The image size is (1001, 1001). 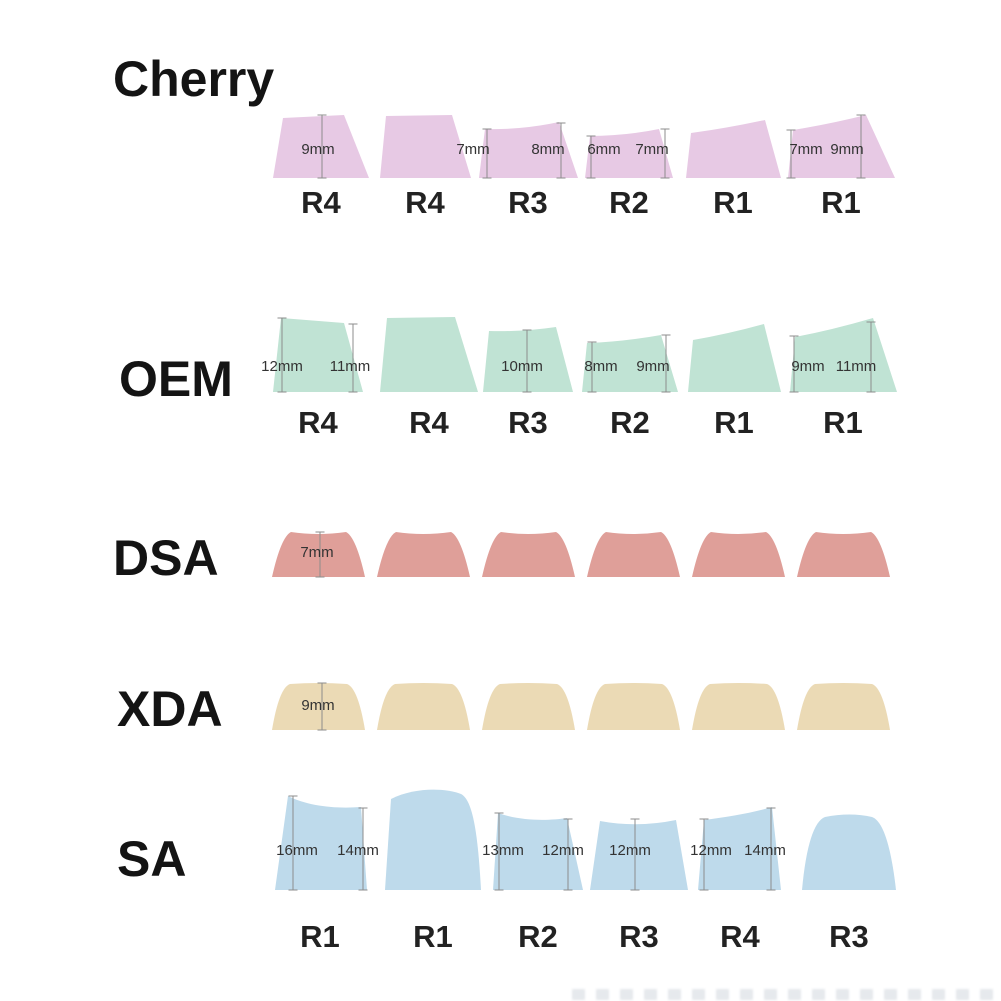 I want to click on keycap-sa-r2, so click(x=538, y=851).